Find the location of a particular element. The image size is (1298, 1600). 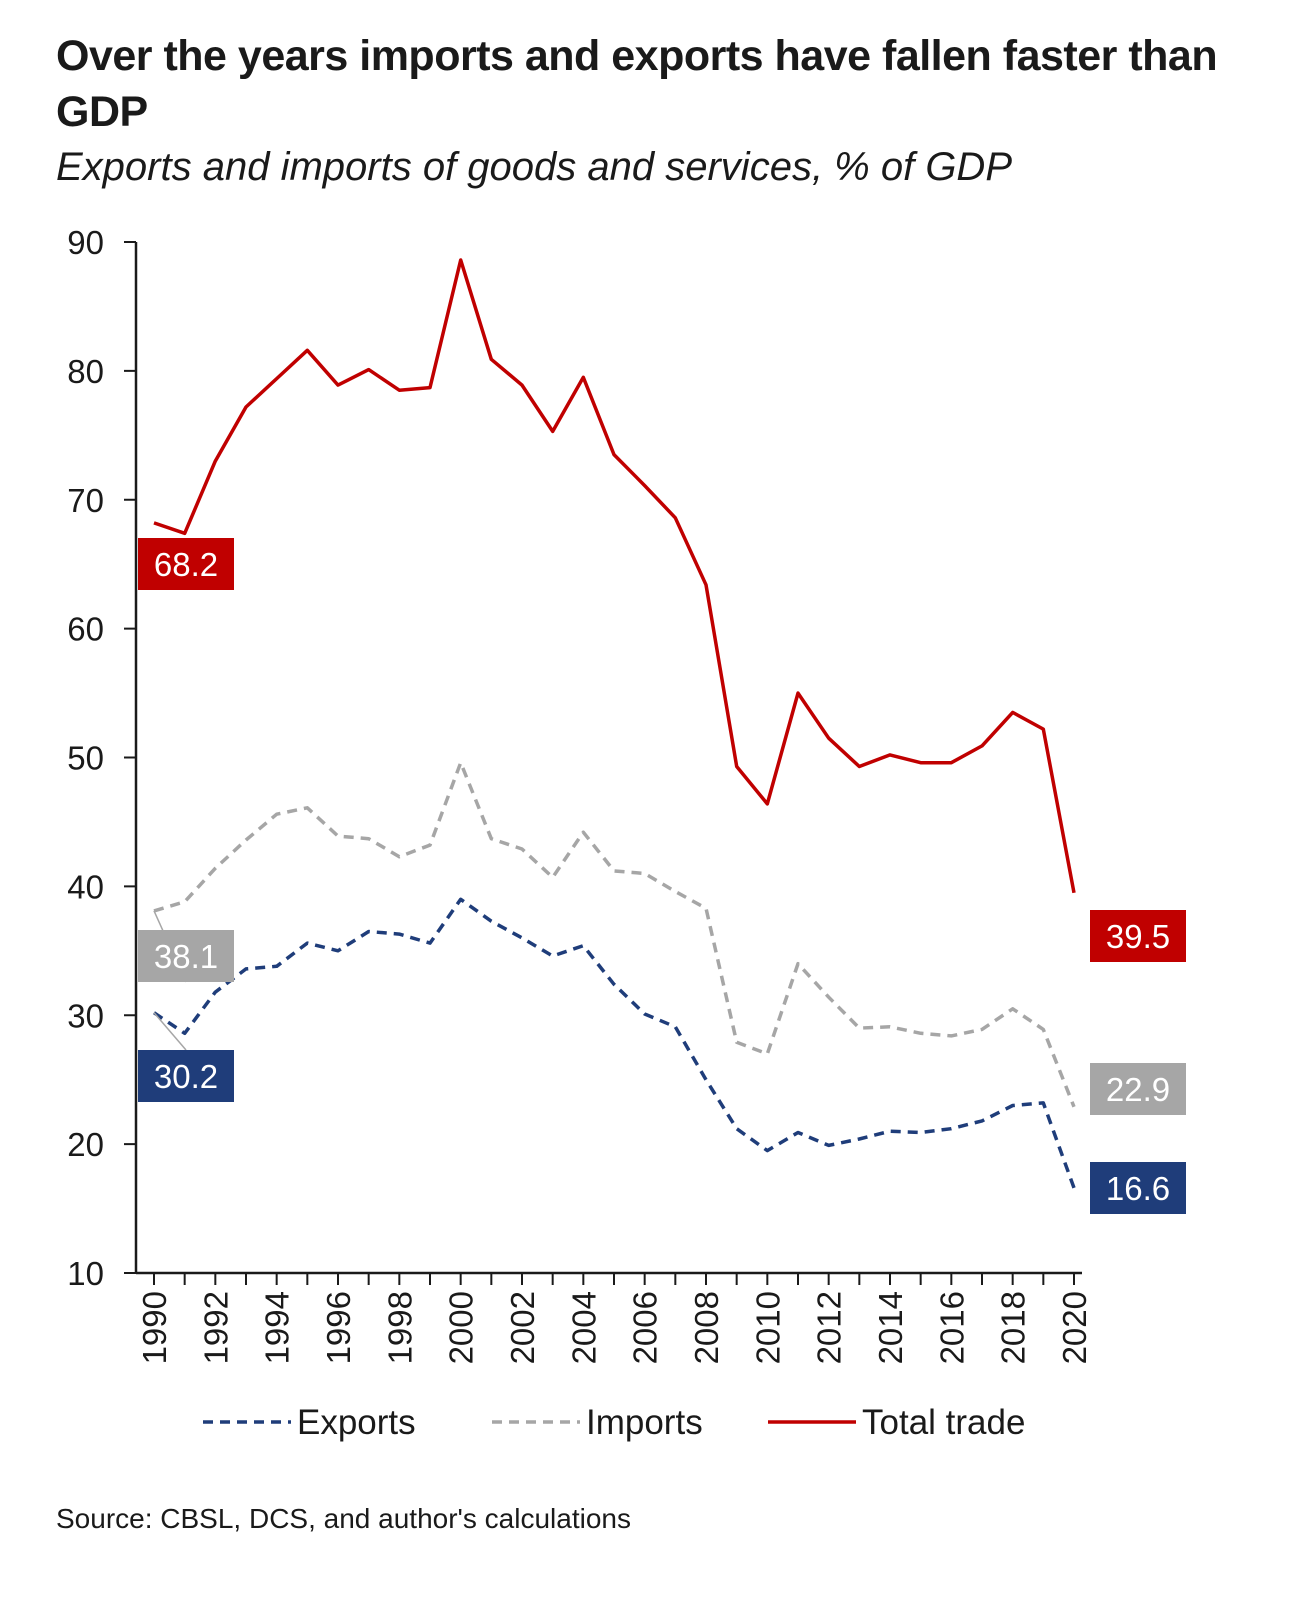

value-label-end: 16.6 is located at coordinates (1138, 1188).